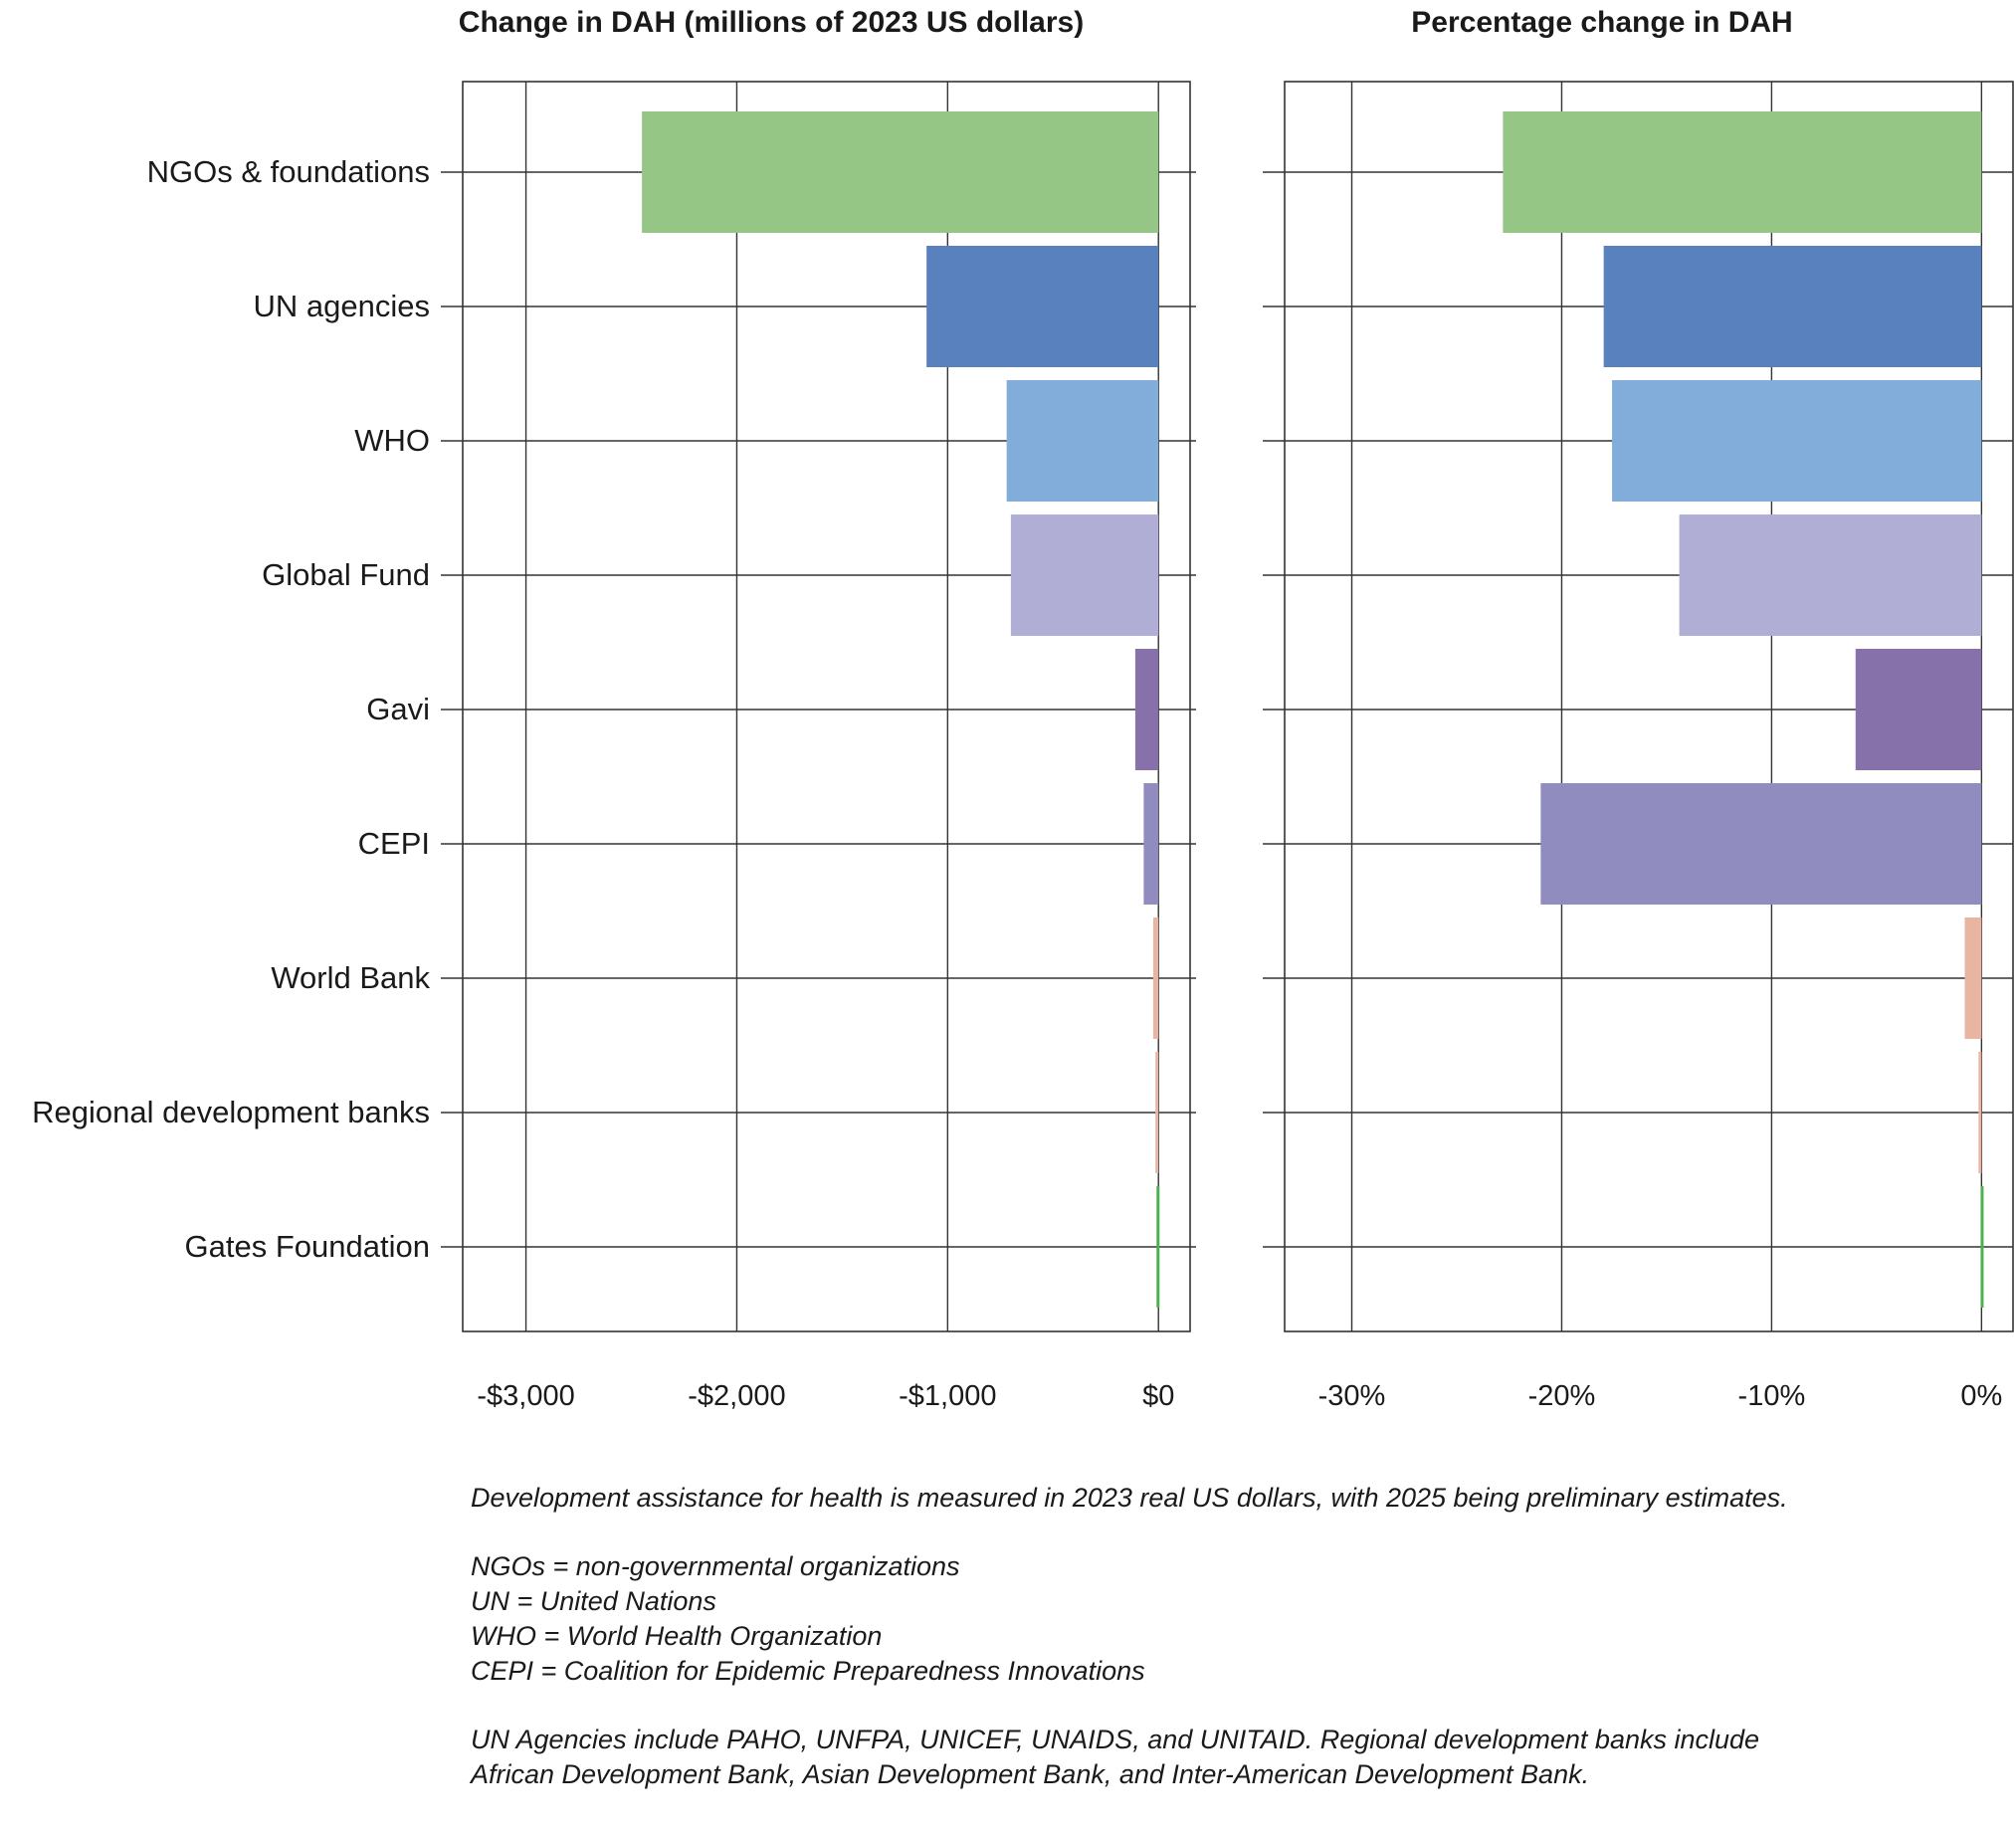  I want to click on y-category-label: Global Fund, so click(346, 574).